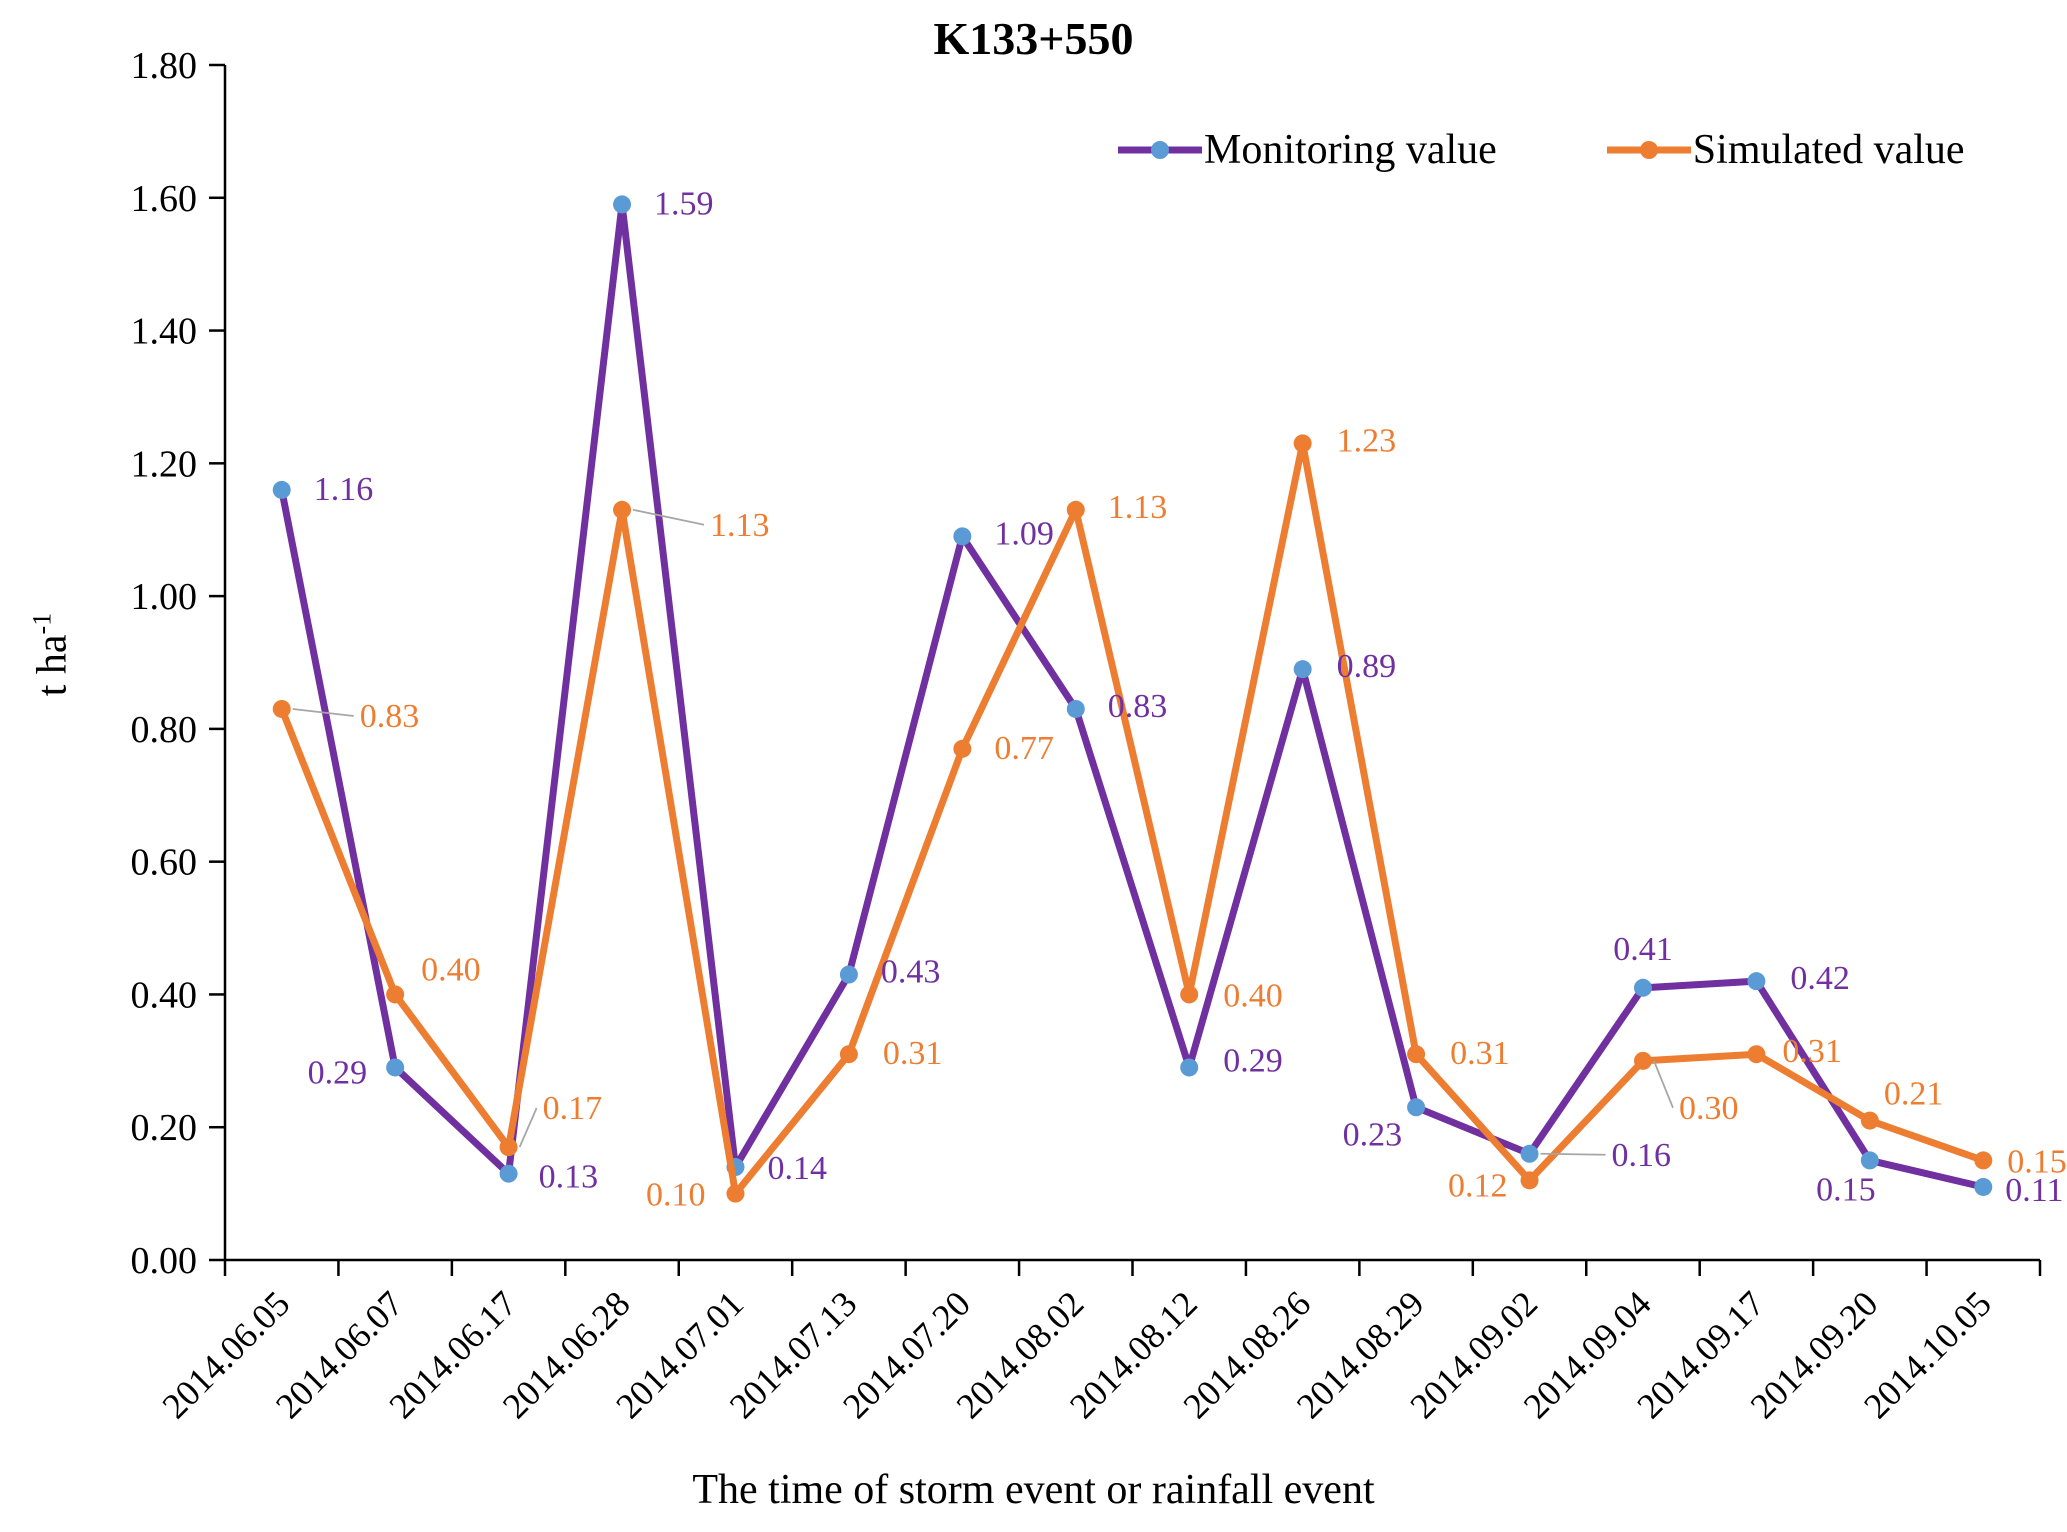 The image size is (2067, 1532). Describe the element at coordinates (1914, 1094) in the screenshot. I see `data-label: 0.21` at that location.